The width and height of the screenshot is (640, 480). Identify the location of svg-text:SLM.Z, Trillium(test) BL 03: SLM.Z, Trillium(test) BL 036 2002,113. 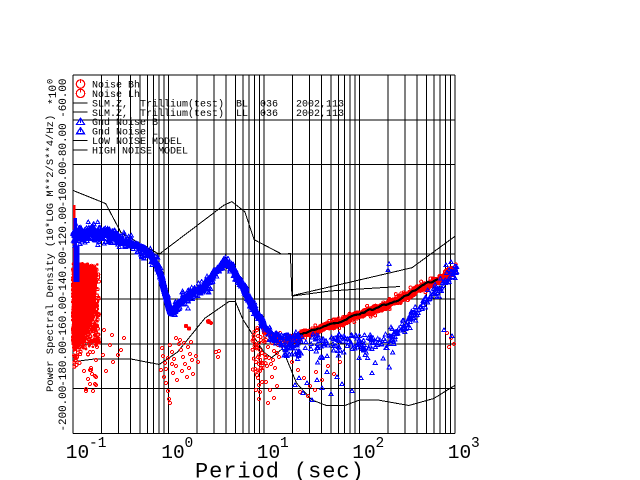
(218, 104).